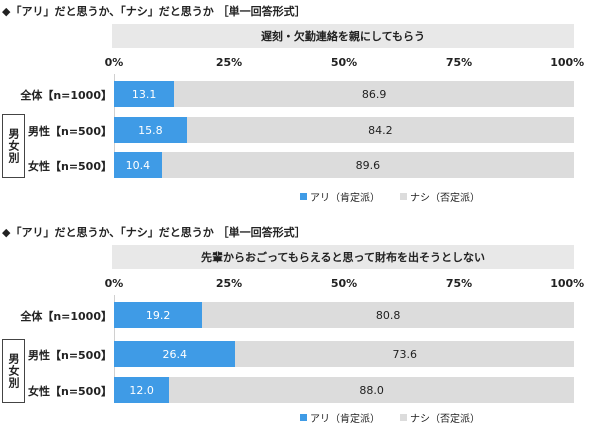  I want to click on data-label-no-female: 89.6, so click(368, 165).